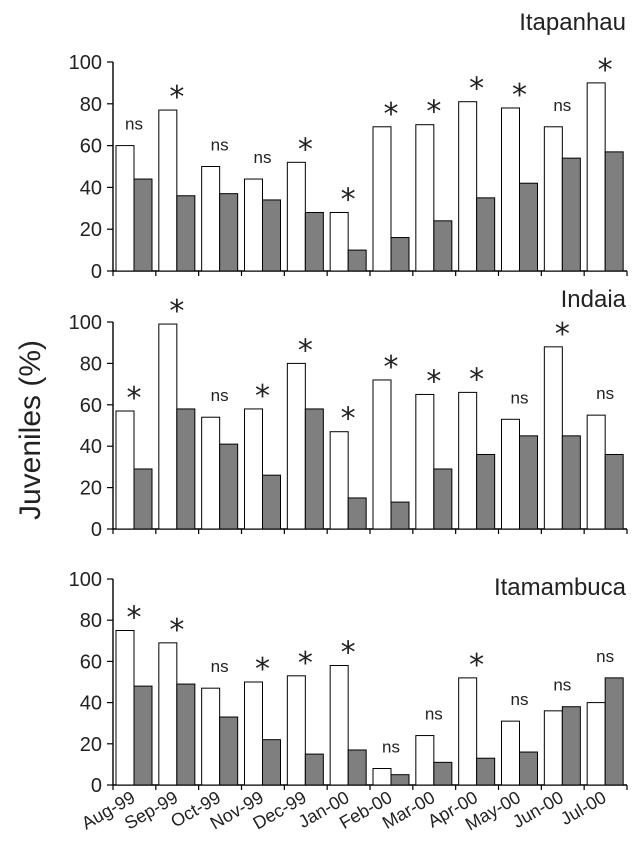  I want to click on y-axis-title: Juveniles (%), so click(30, 430).